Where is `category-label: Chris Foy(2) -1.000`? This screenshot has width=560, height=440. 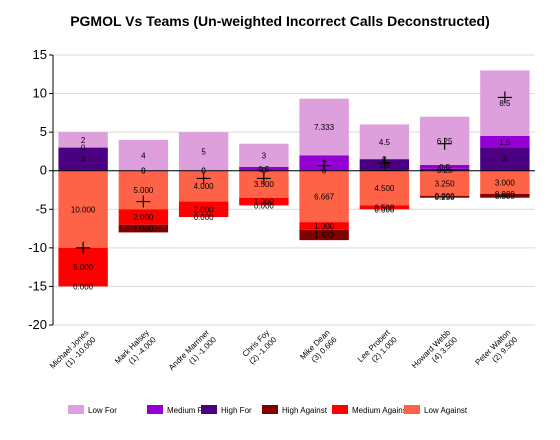 category-label: Chris Foy(2) -1.000 is located at coordinates (259, 347).